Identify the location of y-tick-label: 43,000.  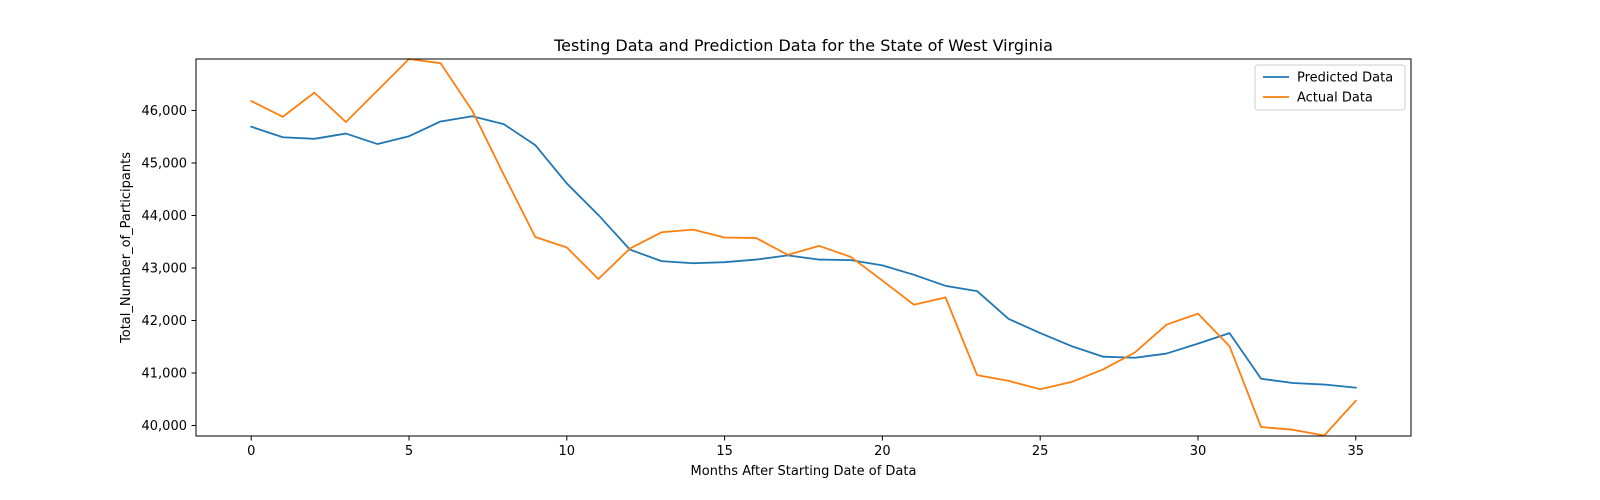
(165, 268).